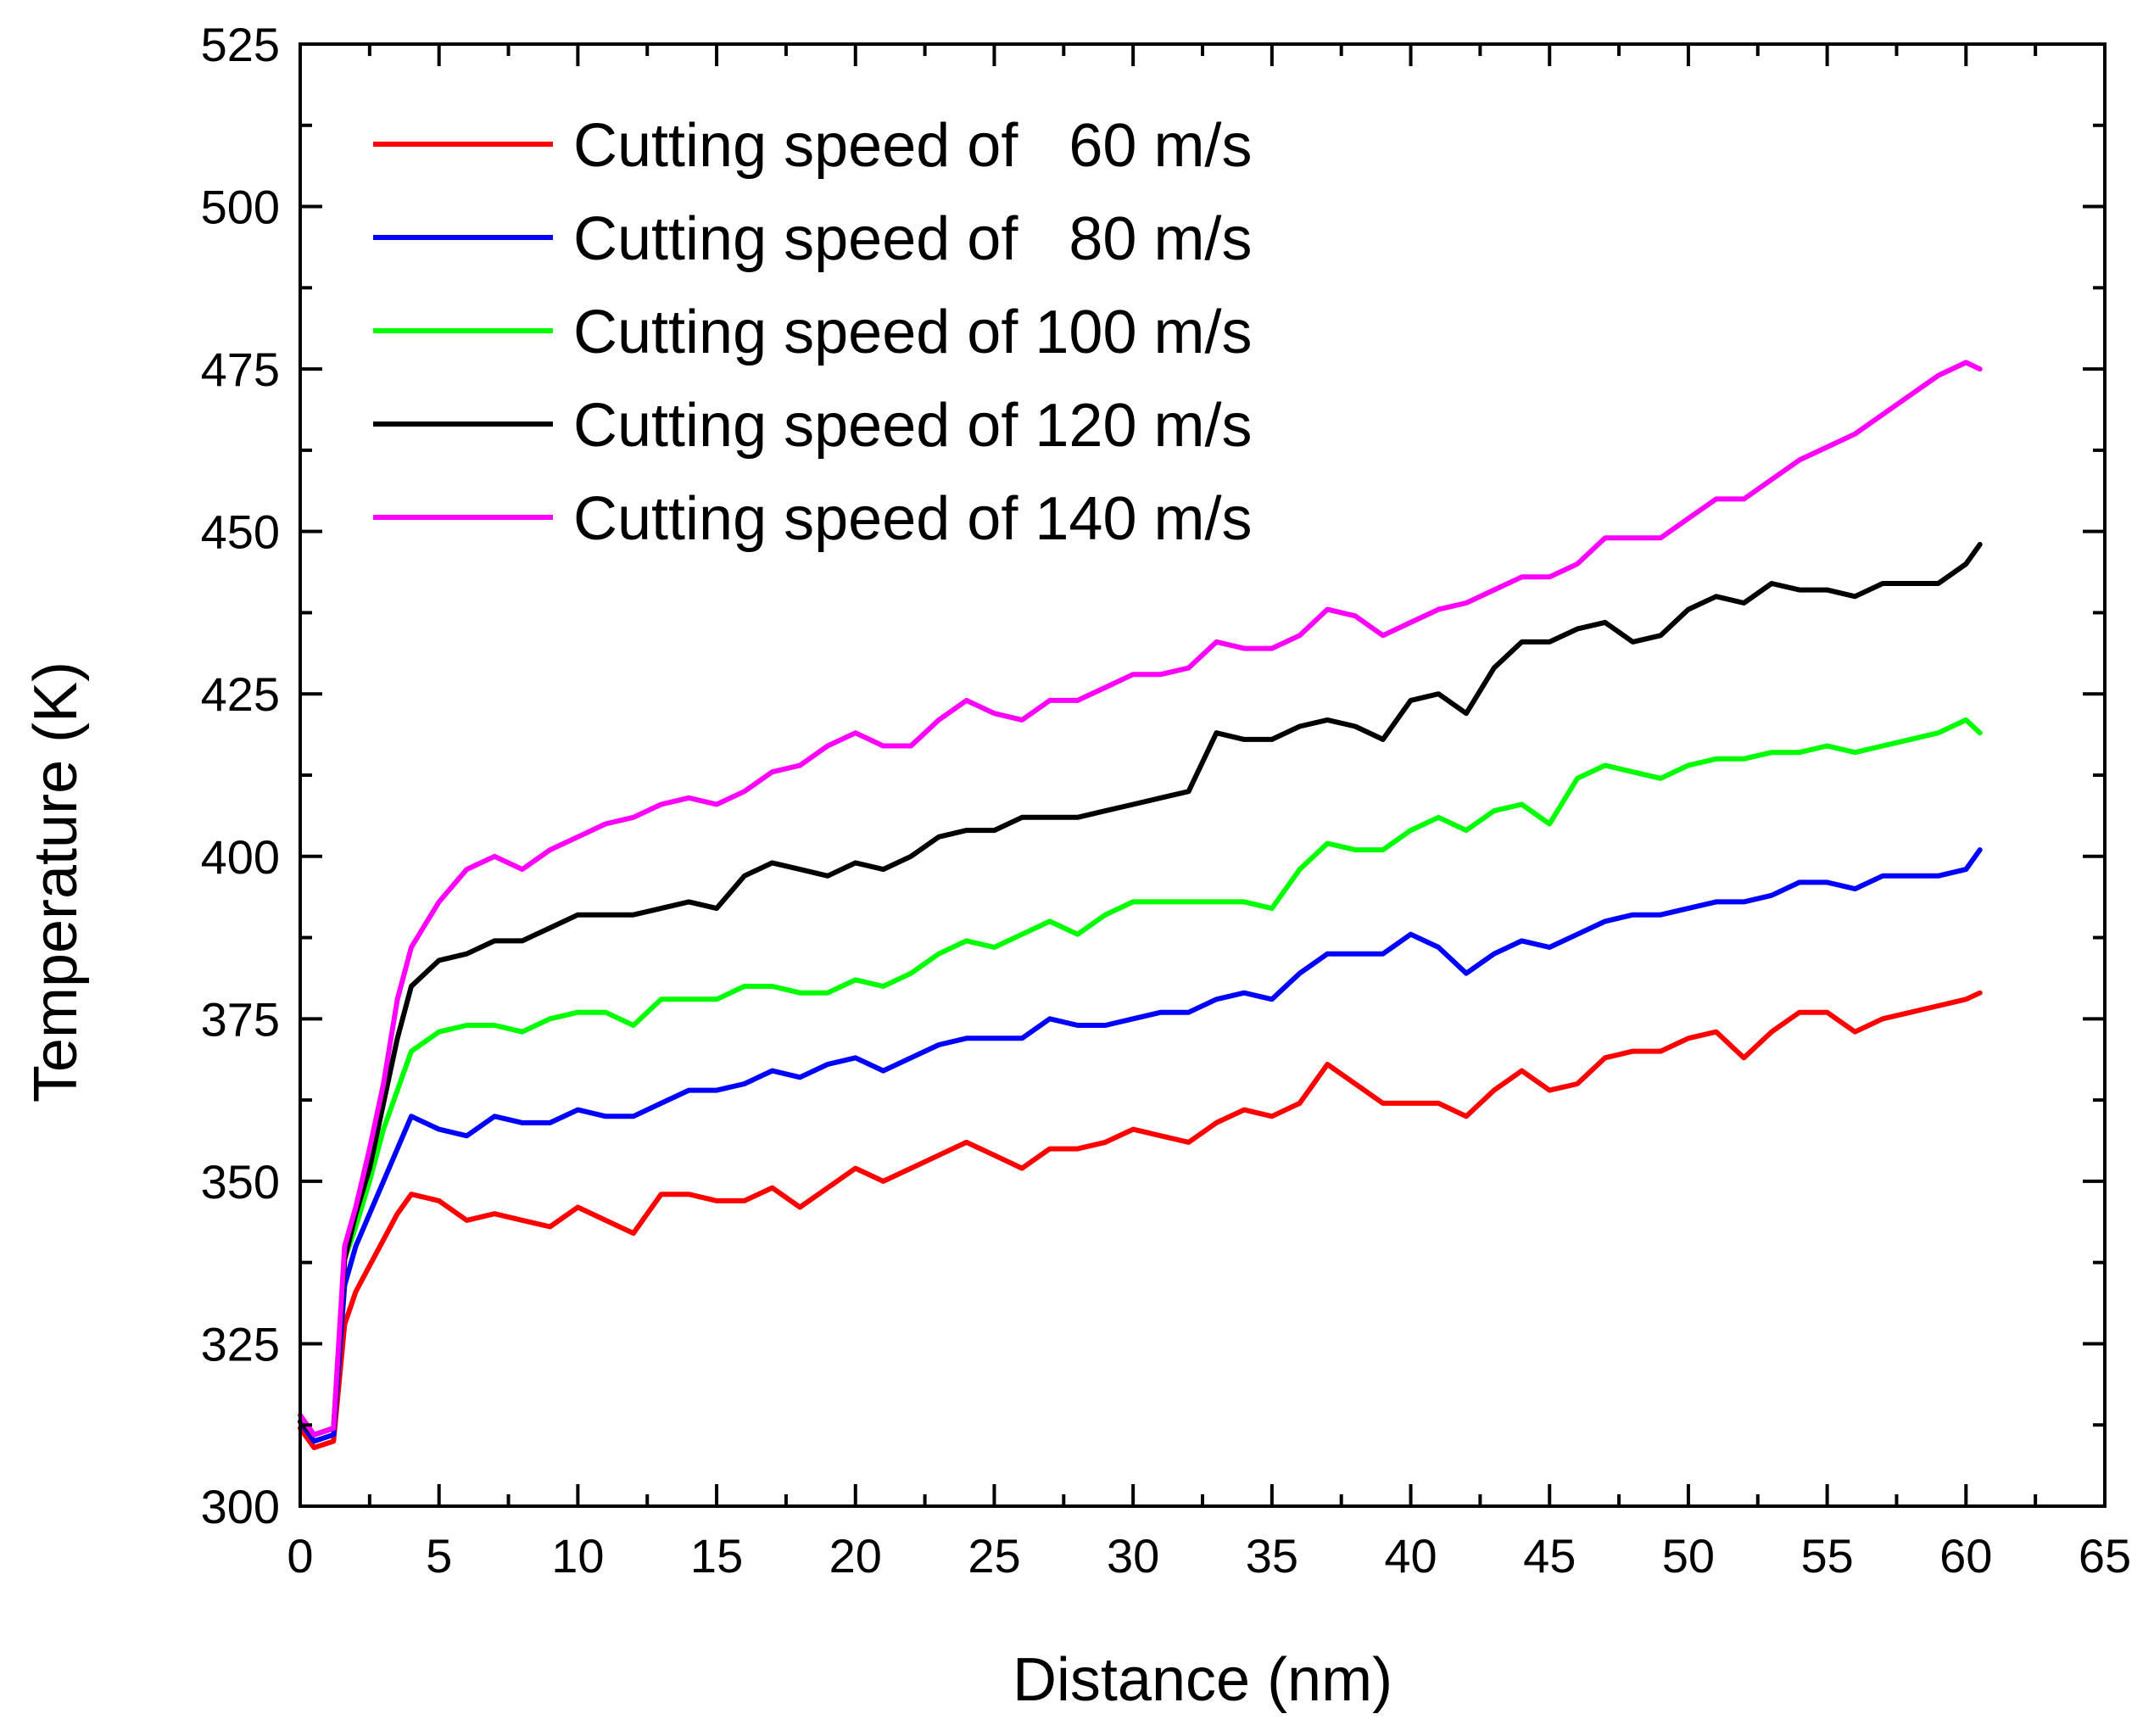 The width and height of the screenshot is (2154, 1736). I want to click on x-tick-label: 45, so click(1550, 1555).